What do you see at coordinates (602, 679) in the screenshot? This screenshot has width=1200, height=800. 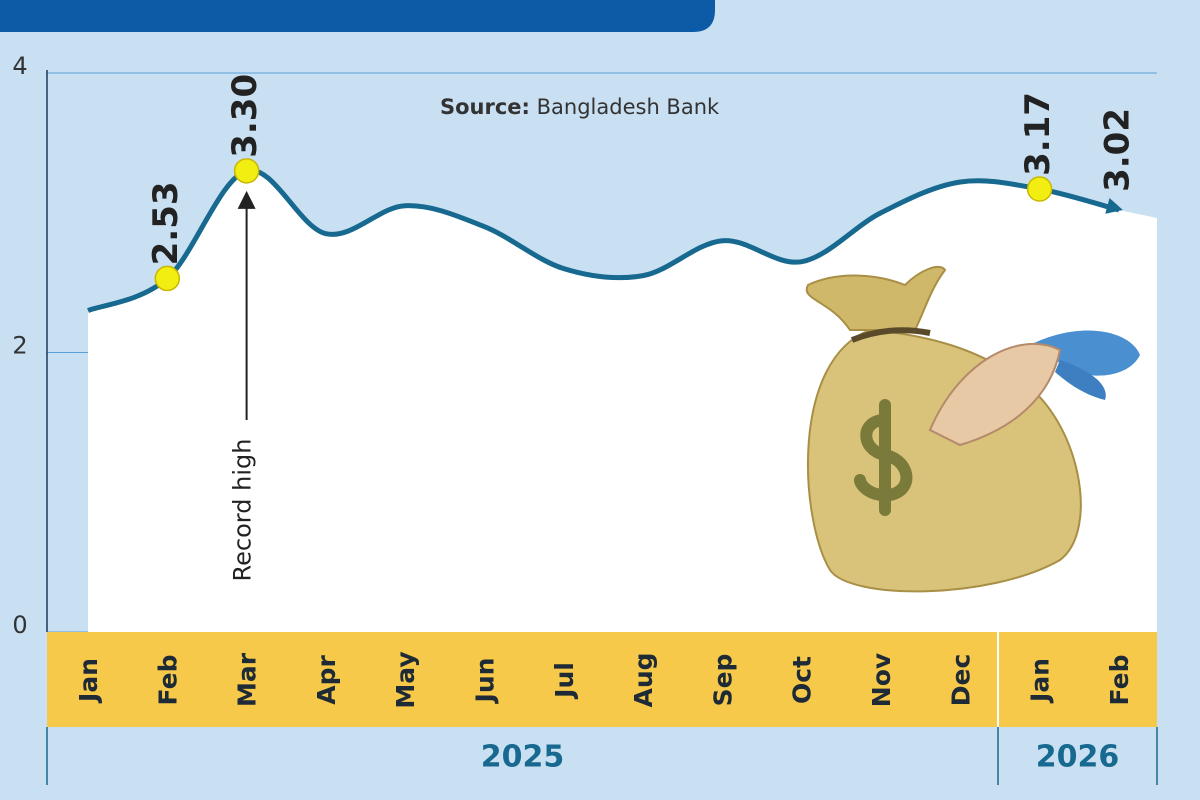 I see `month-band` at bounding box center [602, 679].